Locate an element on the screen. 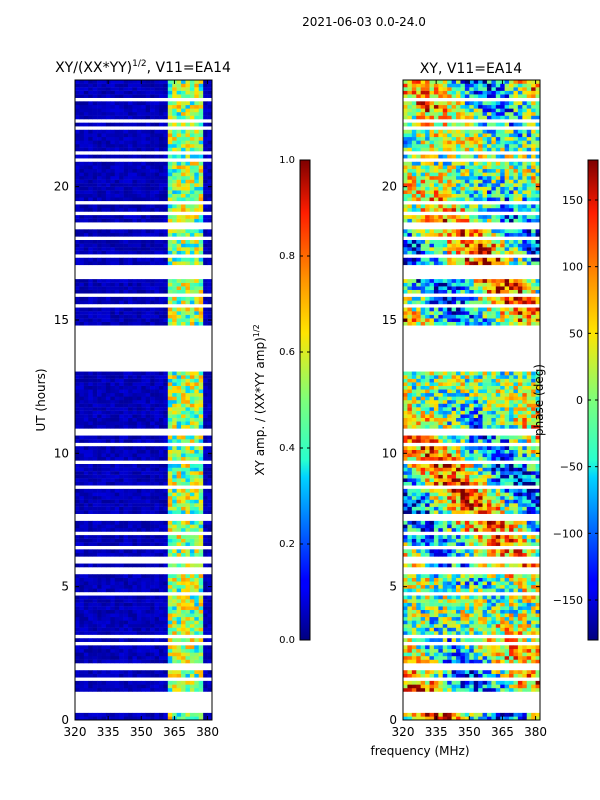 The height and width of the screenshot is (800, 600). y-tick-label: 5 is located at coordinates (65, 587).